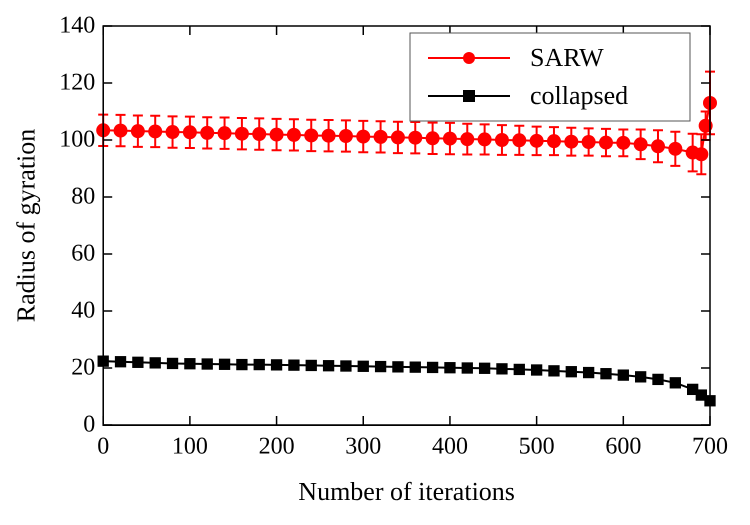 This screenshot has height=525, width=750. What do you see at coordinates (77, 82) in the screenshot?
I see `y-tick-label: 120` at bounding box center [77, 82].